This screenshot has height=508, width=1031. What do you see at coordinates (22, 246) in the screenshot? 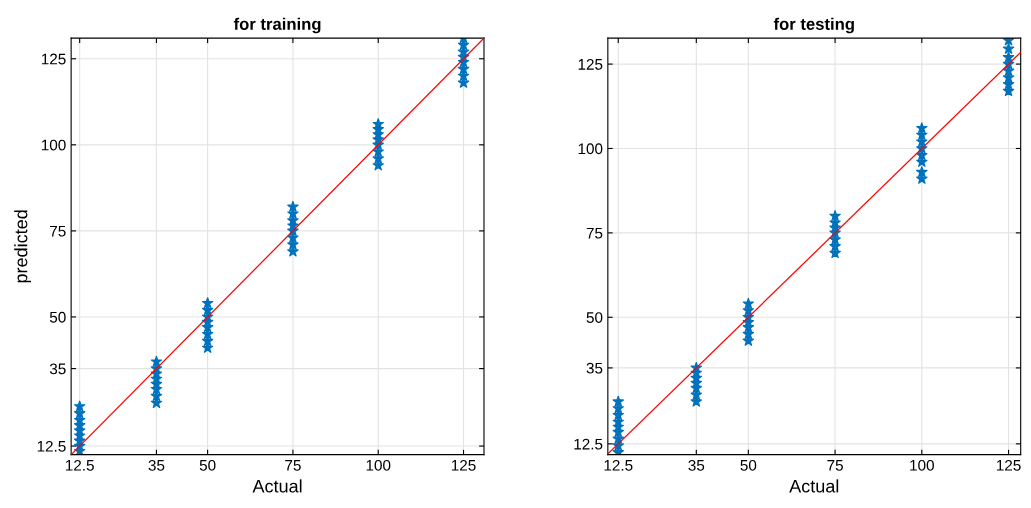
I see `y-axis-title: predicted` at bounding box center [22, 246].